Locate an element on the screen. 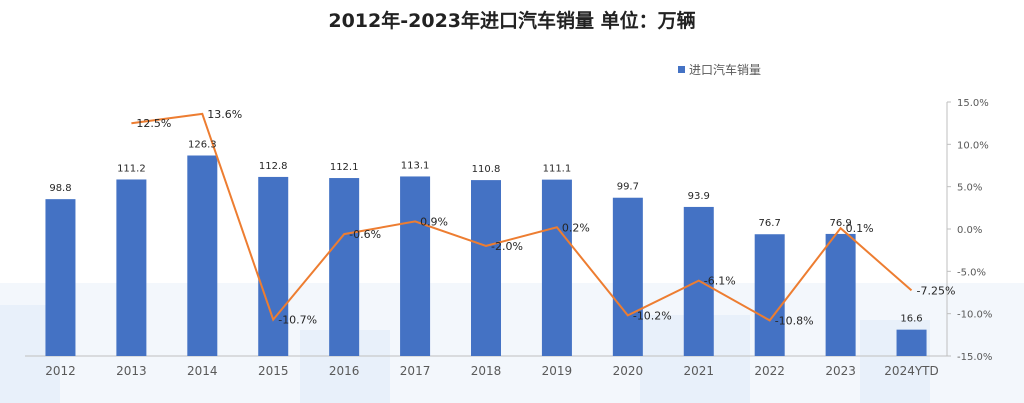 The height and width of the screenshot is (403, 1024). x-tick-label: 2018 is located at coordinates (486, 371).